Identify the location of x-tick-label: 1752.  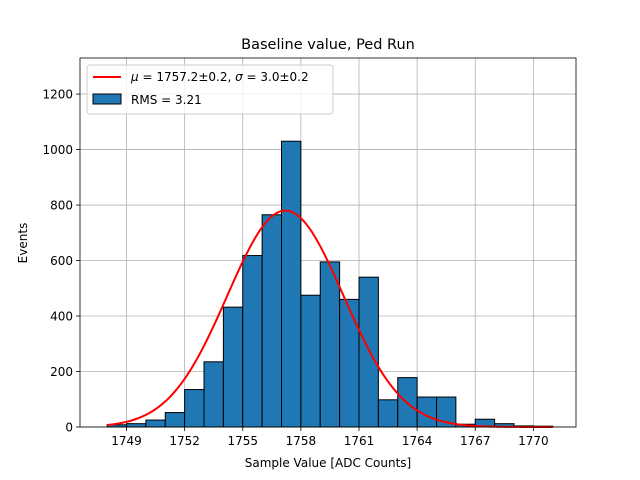
(184, 441).